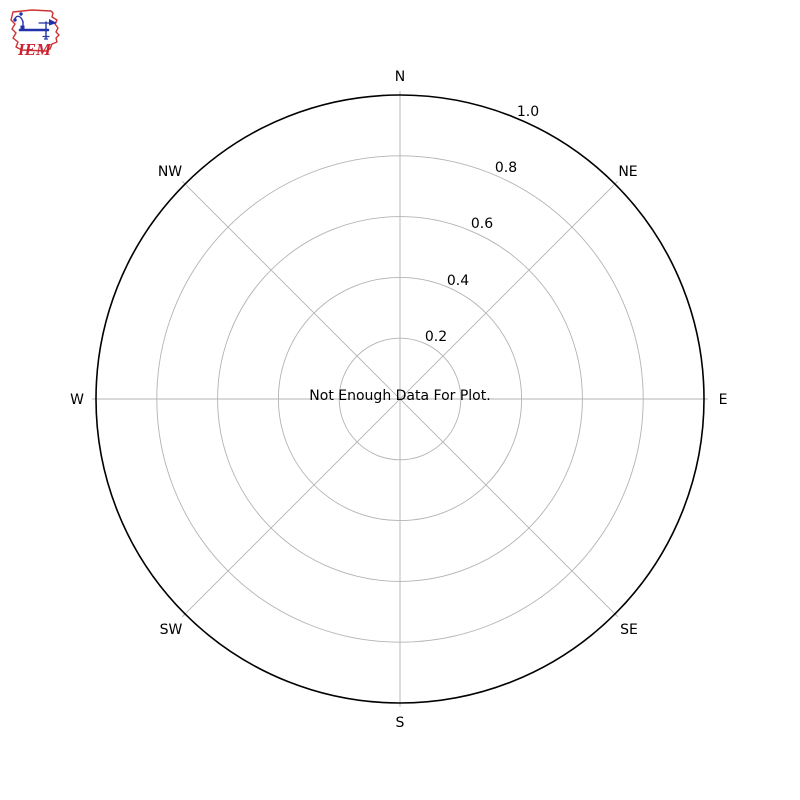 This screenshot has height=800, width=800. What do you see at coordinates (458, 281) in the screenshot?
I see `radial-tick-label-04: 0.4` at bounding box center [458, 281].